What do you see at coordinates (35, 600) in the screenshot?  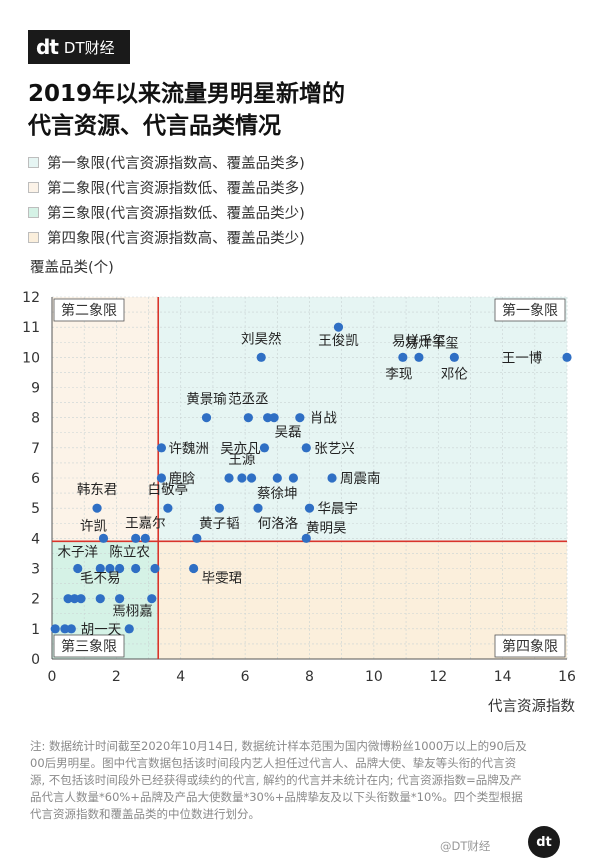 I see `y-tick-label: 2` at bounding box center [35, 600].